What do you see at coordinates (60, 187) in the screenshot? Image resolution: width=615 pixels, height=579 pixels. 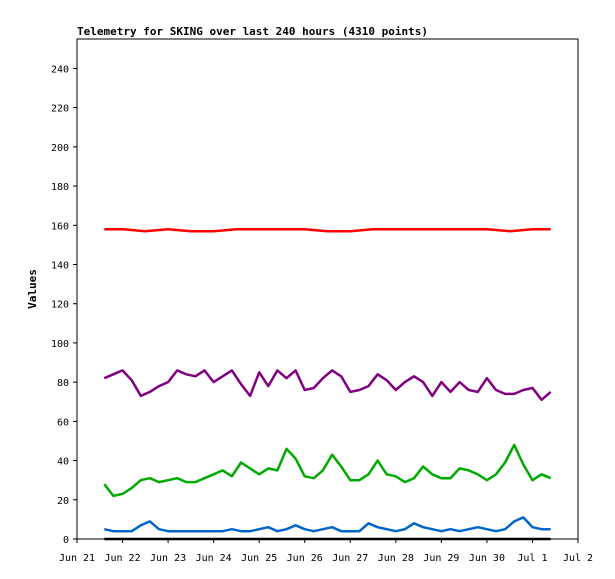 I see `y-tick-label: 180` at bounding box center [60, 187].